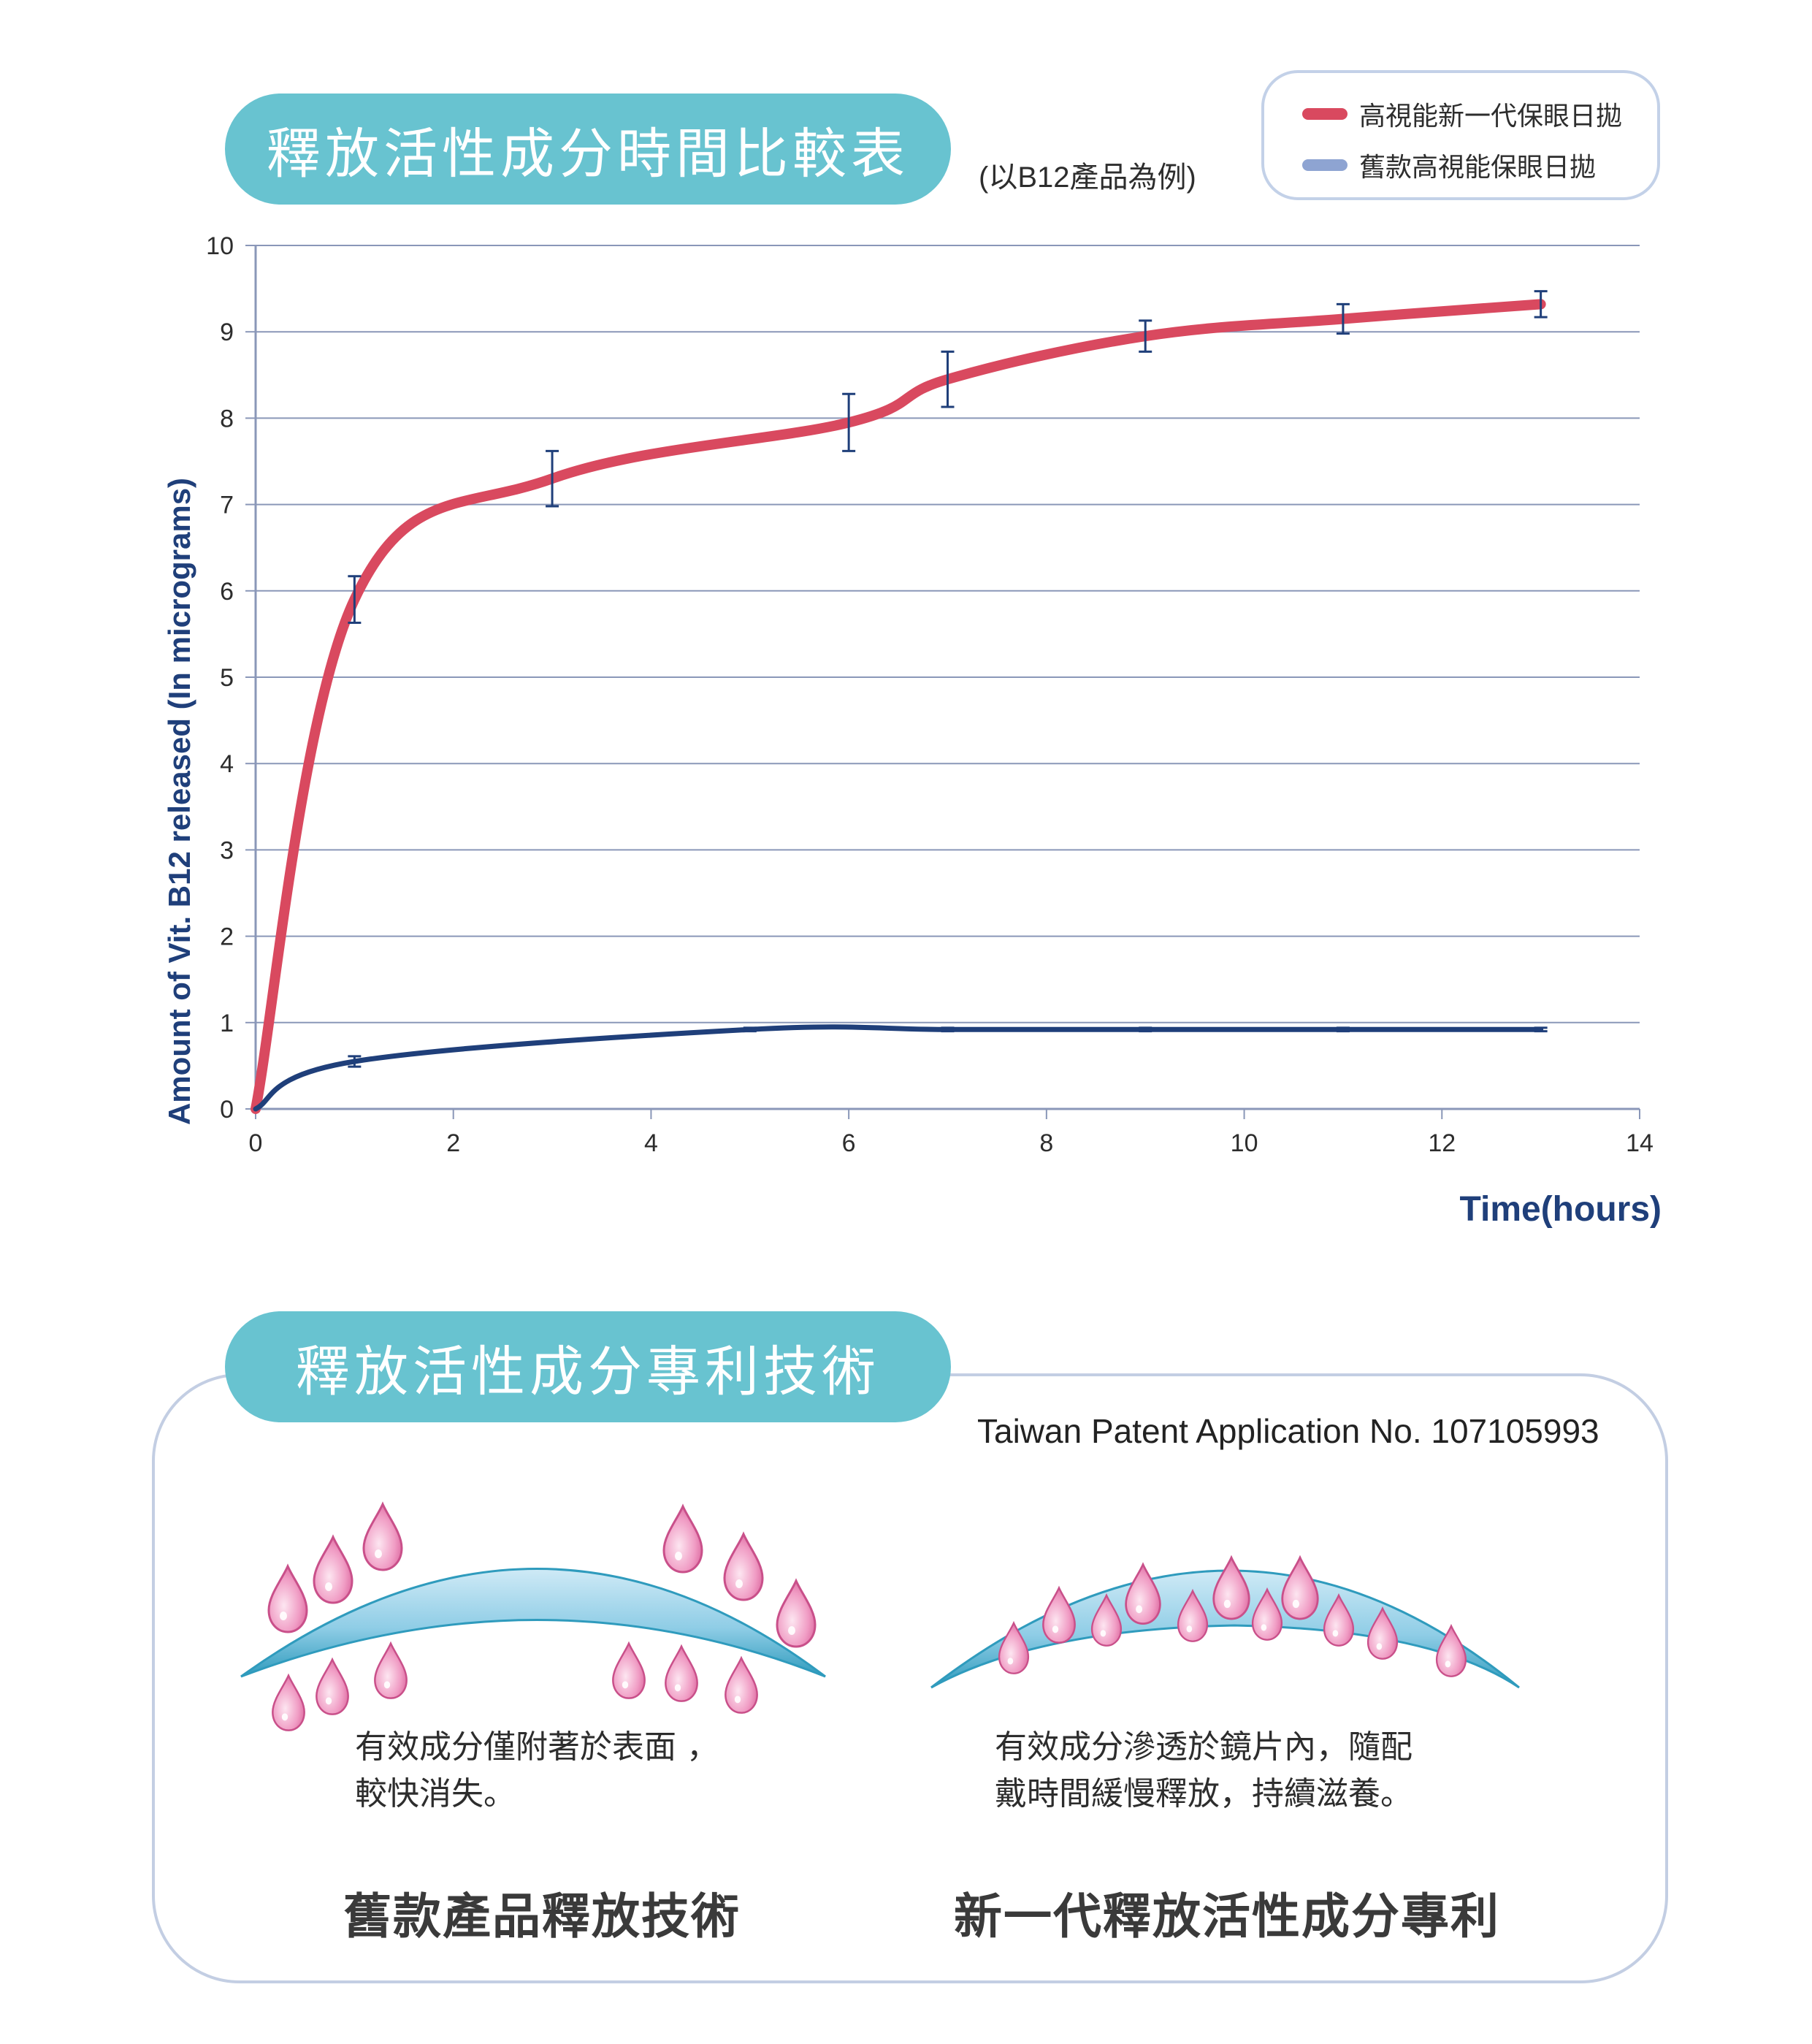 This screenshot has width=1812, height=2044. I want to click on chart-title-pill: 釋放活性成分時間比較表, so click(588, 149).